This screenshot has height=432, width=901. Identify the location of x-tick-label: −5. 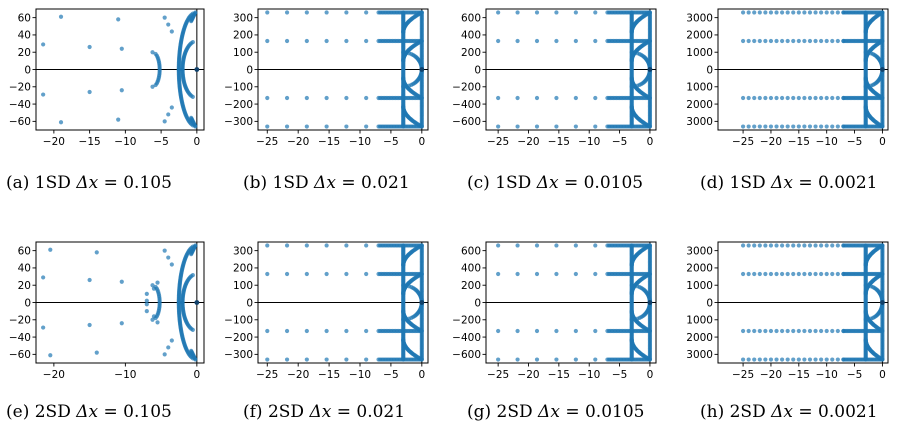
(619, 375).